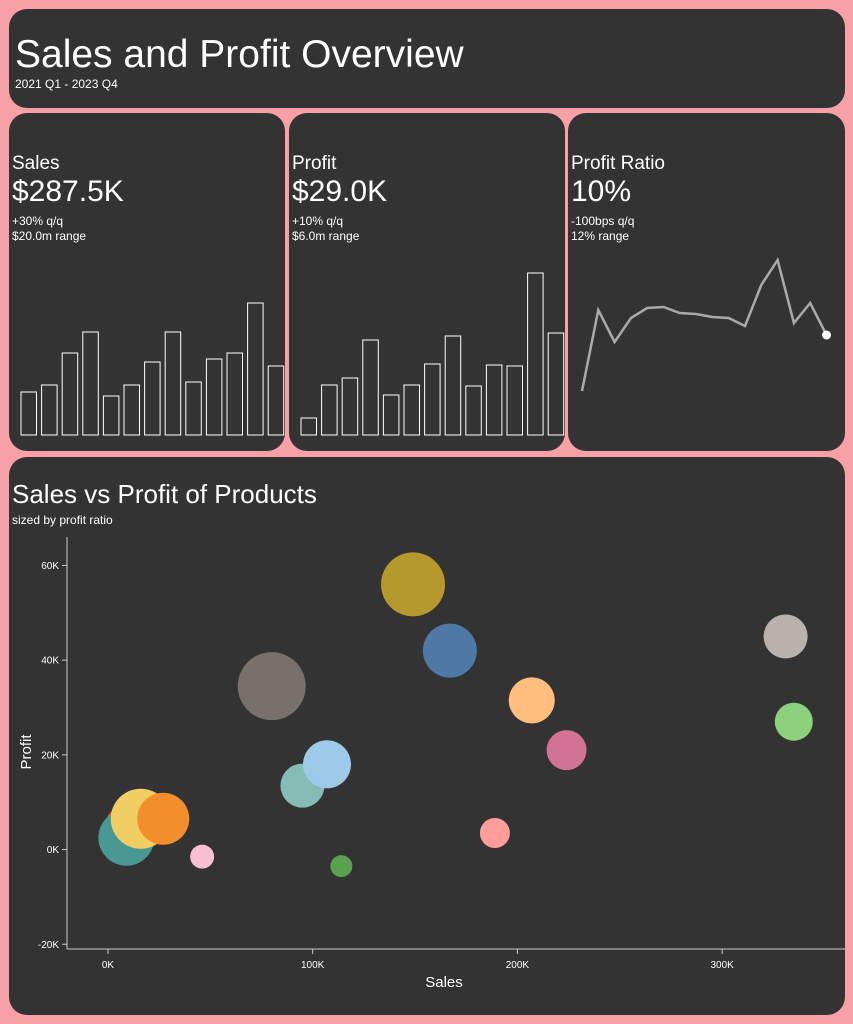  Describe the element at coordinates (340, 191) in the screenshot. I see `kpi-value: $29.0K` at that location.